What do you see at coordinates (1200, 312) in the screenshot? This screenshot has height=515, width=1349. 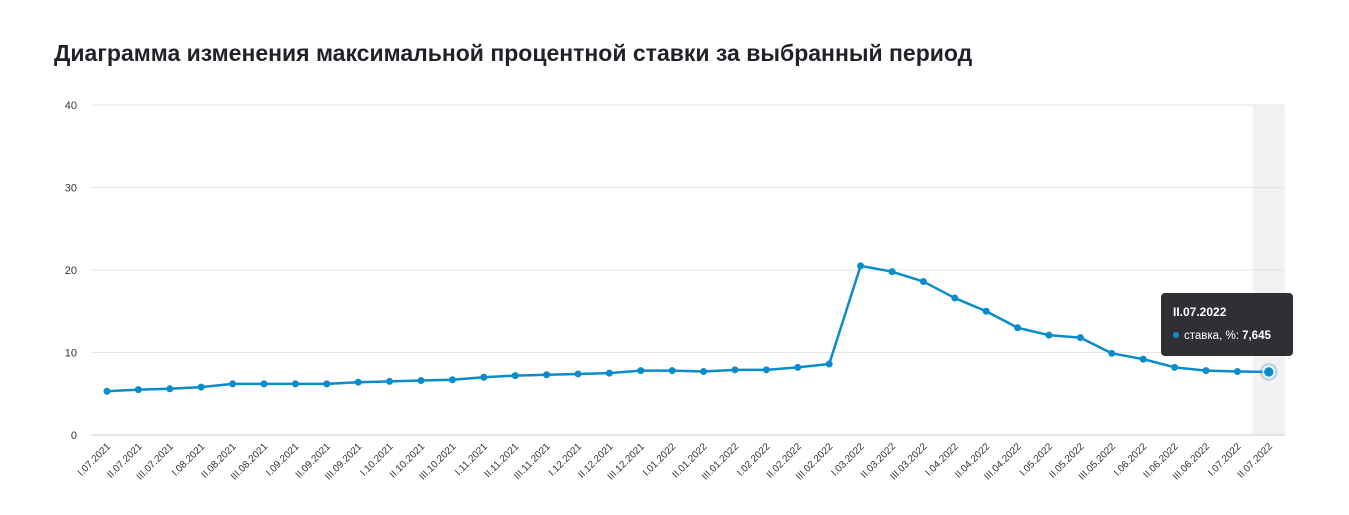 I see `tooltip-header: II.07.2022` at bounding box center [1200, 312].